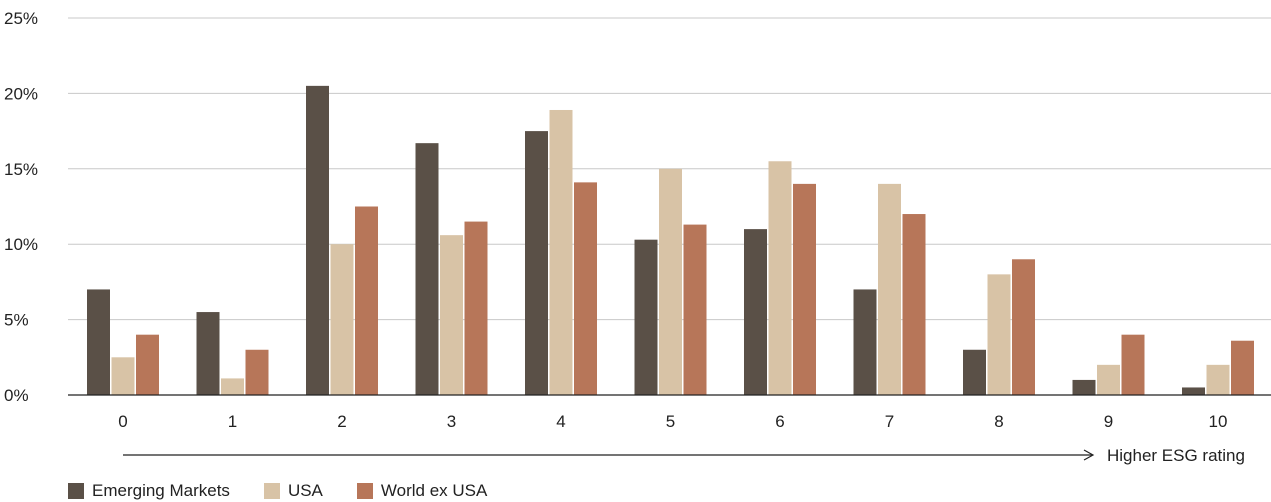  I want to click on y-tick-label: 20%, so click(21, 93).